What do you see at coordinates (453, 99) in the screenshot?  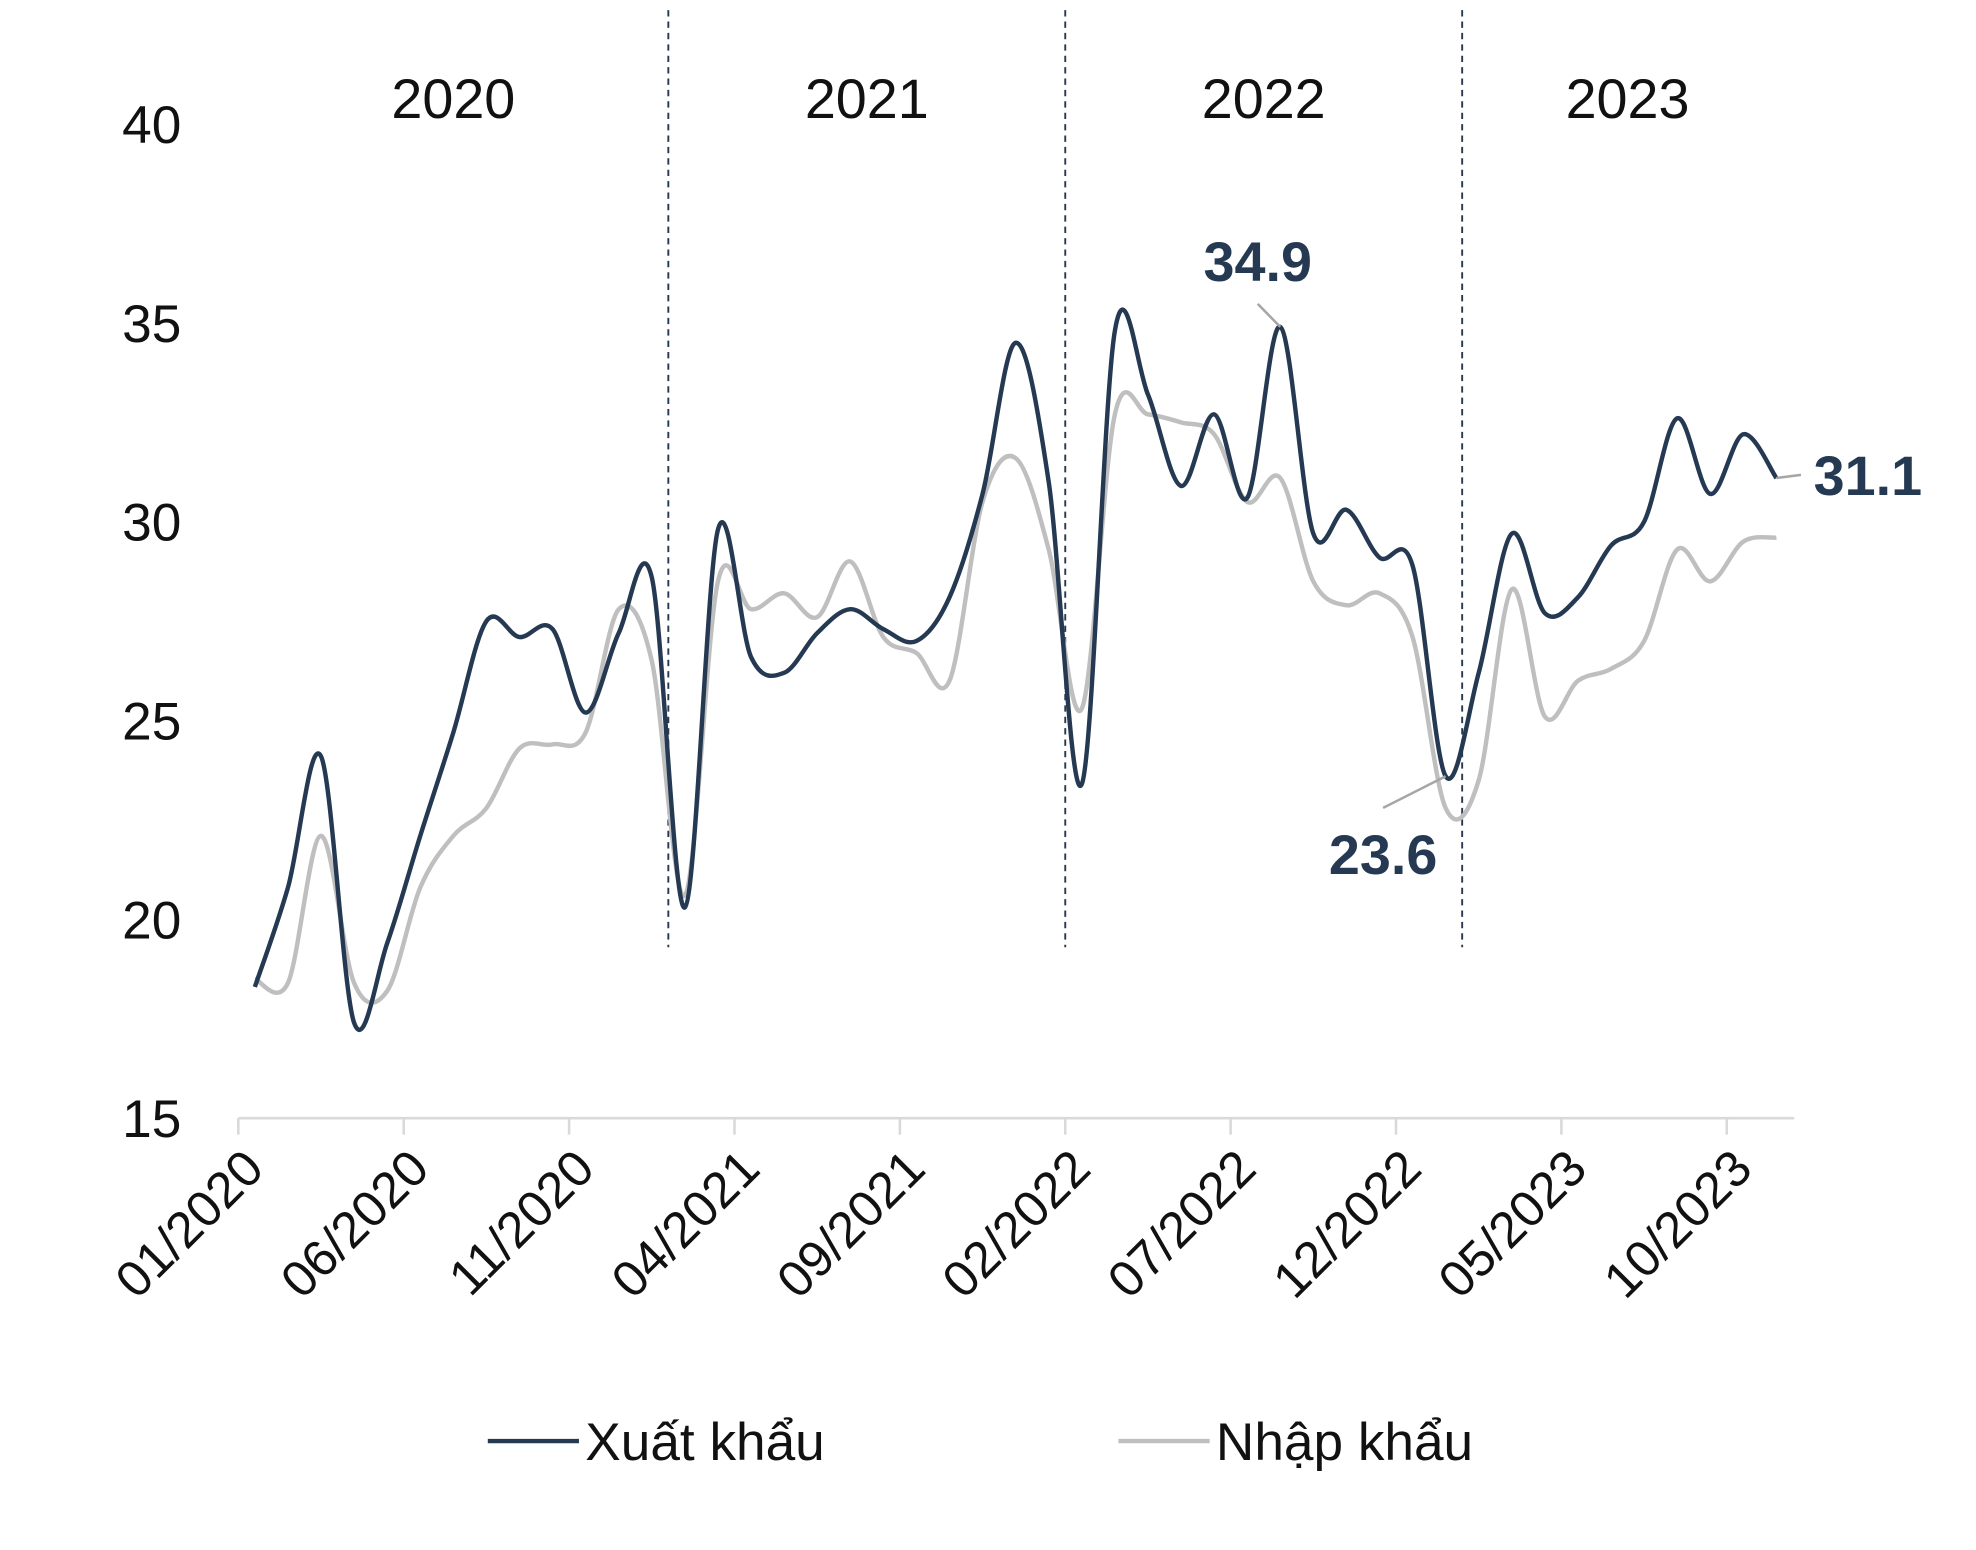 I see `year-label: 2020` at bounding box center [453, 99].